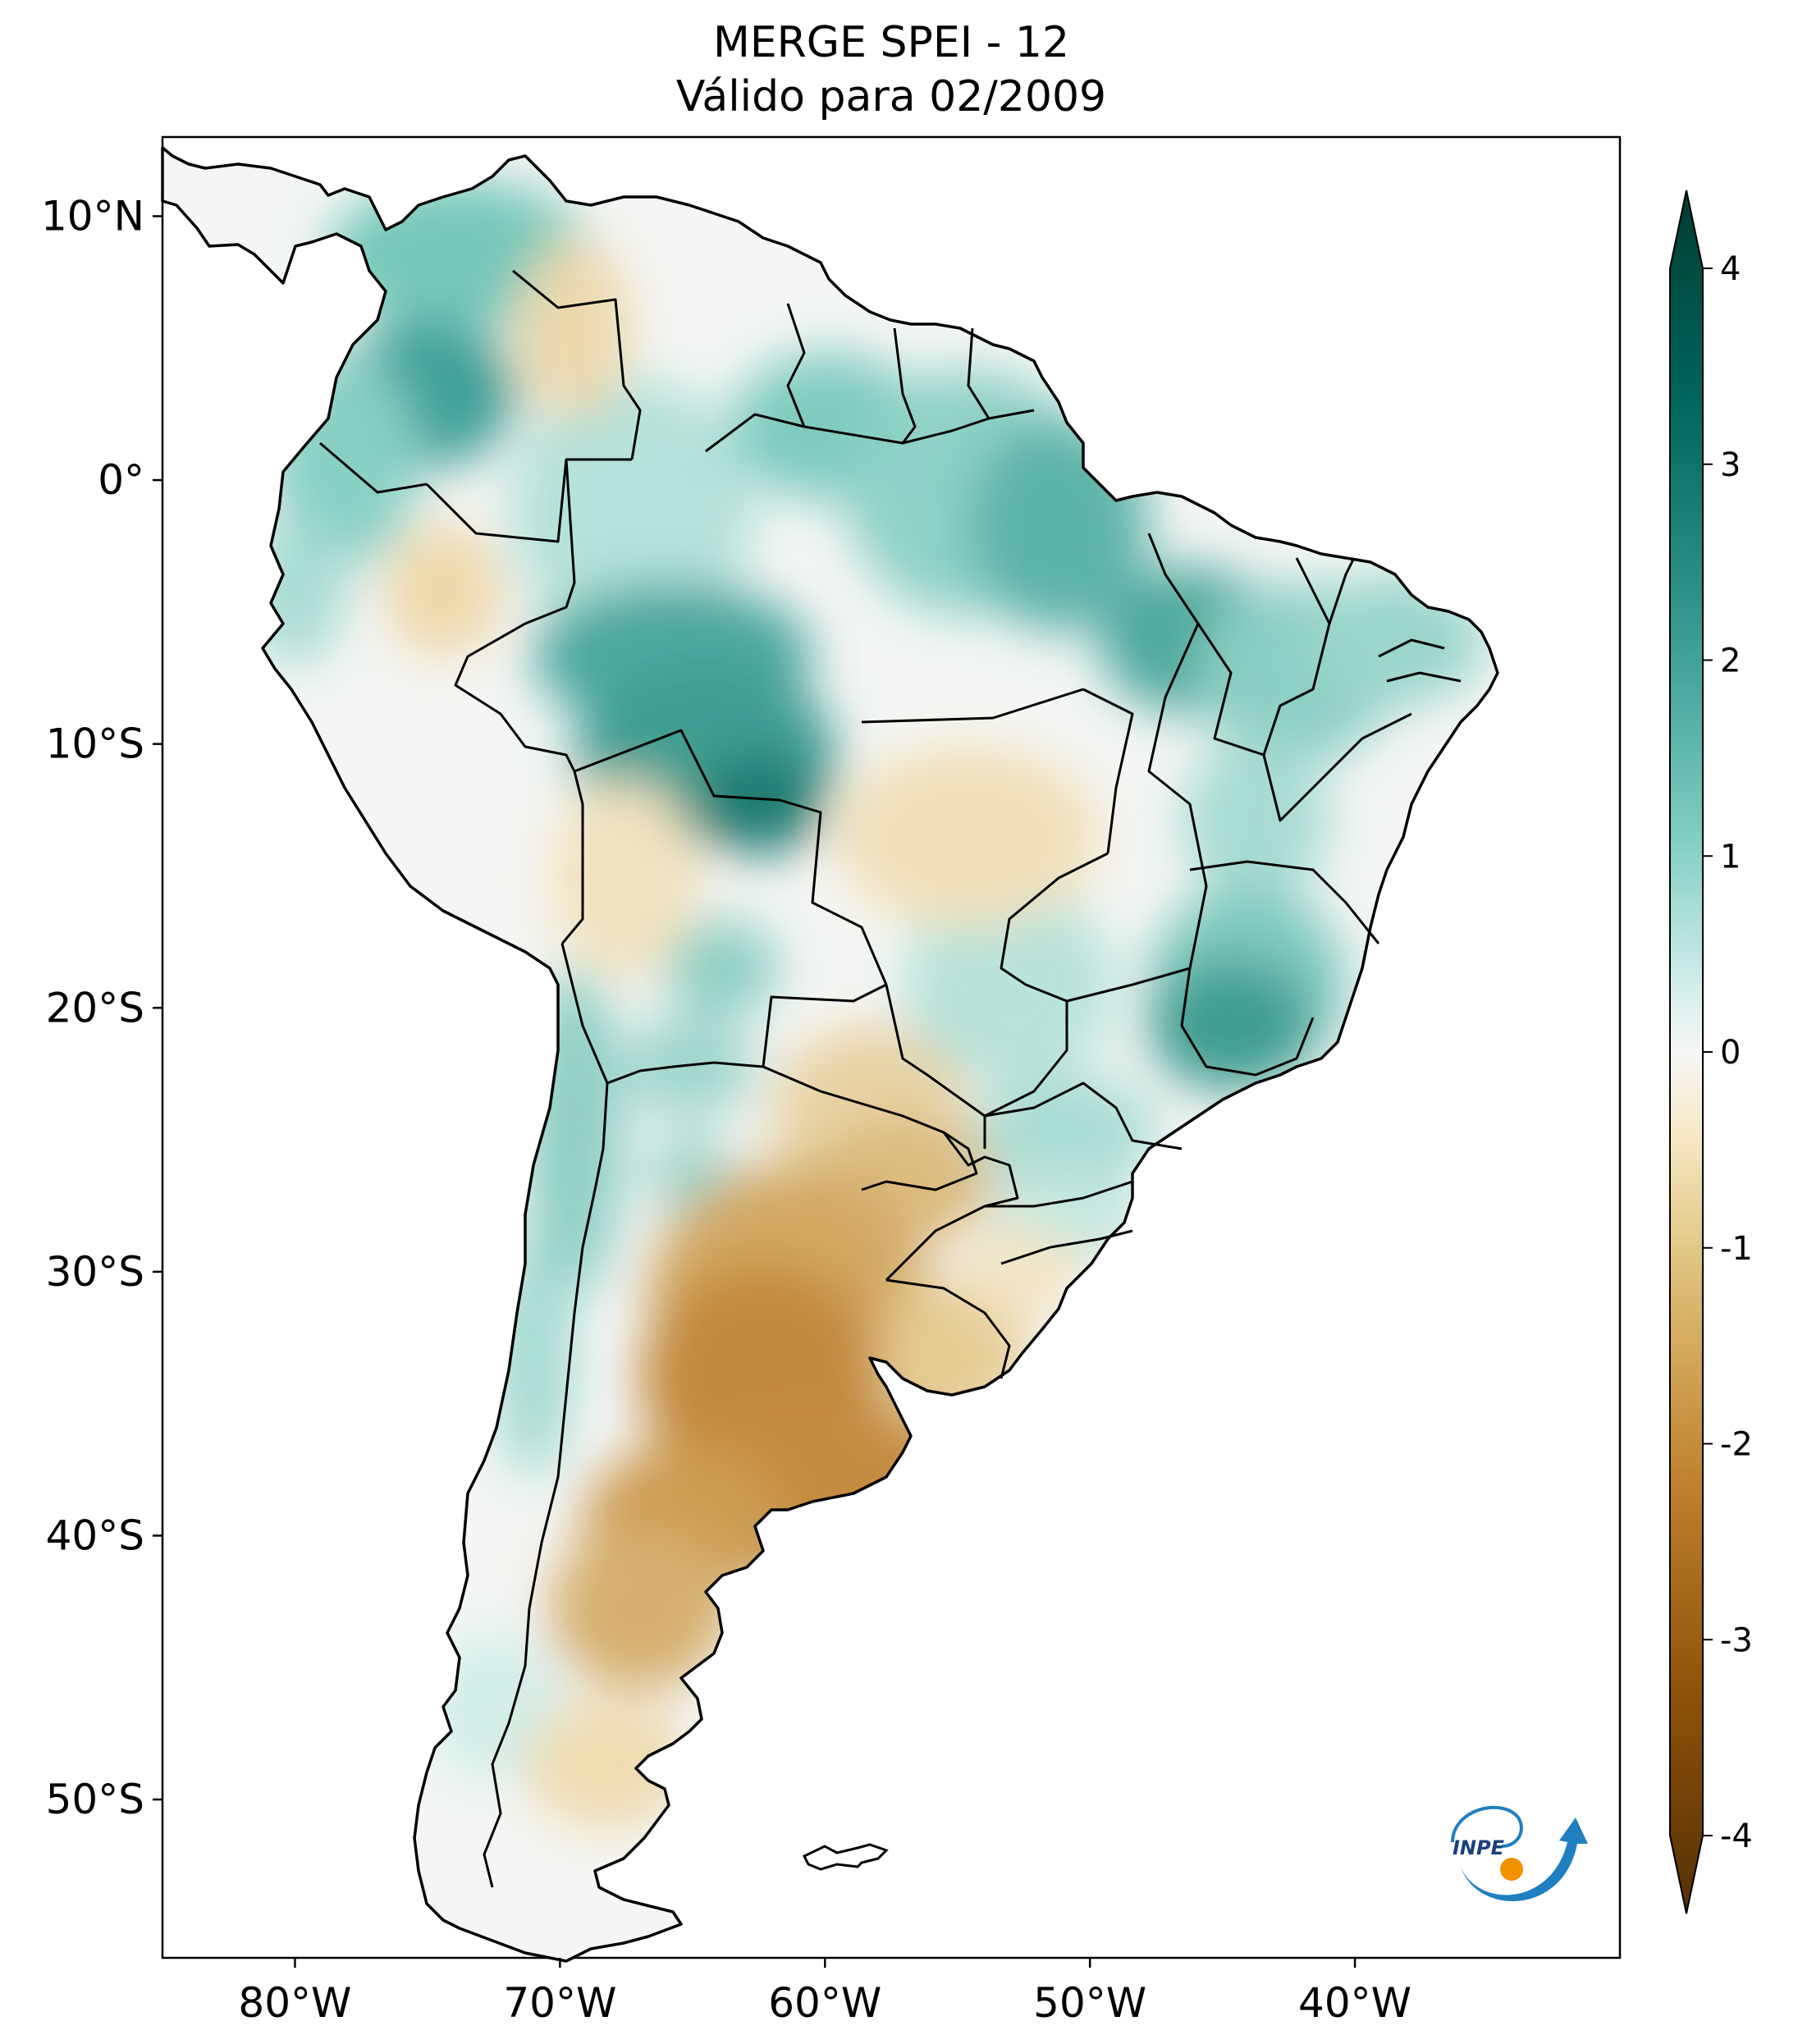 This screenshot has height=2044, width=1798. I want to click on lat-tick-label: 30°S, so click(95, 1272).